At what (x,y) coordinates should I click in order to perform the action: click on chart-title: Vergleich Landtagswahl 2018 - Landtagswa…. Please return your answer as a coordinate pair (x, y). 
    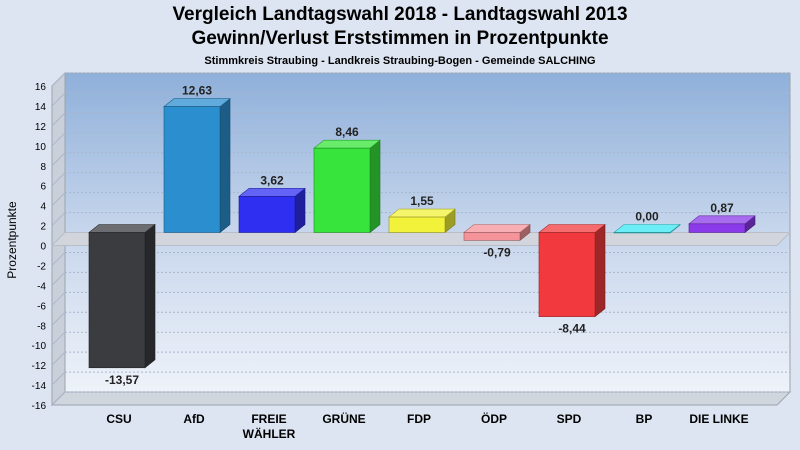
    Looking at the image, I should click on (400, 14).